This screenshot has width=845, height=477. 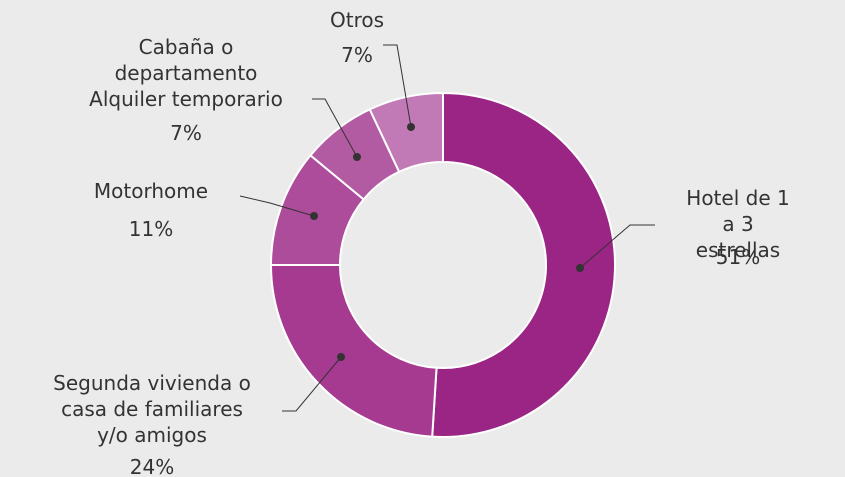 I want to click on value-label: 51%, so click(x=738, y=257).